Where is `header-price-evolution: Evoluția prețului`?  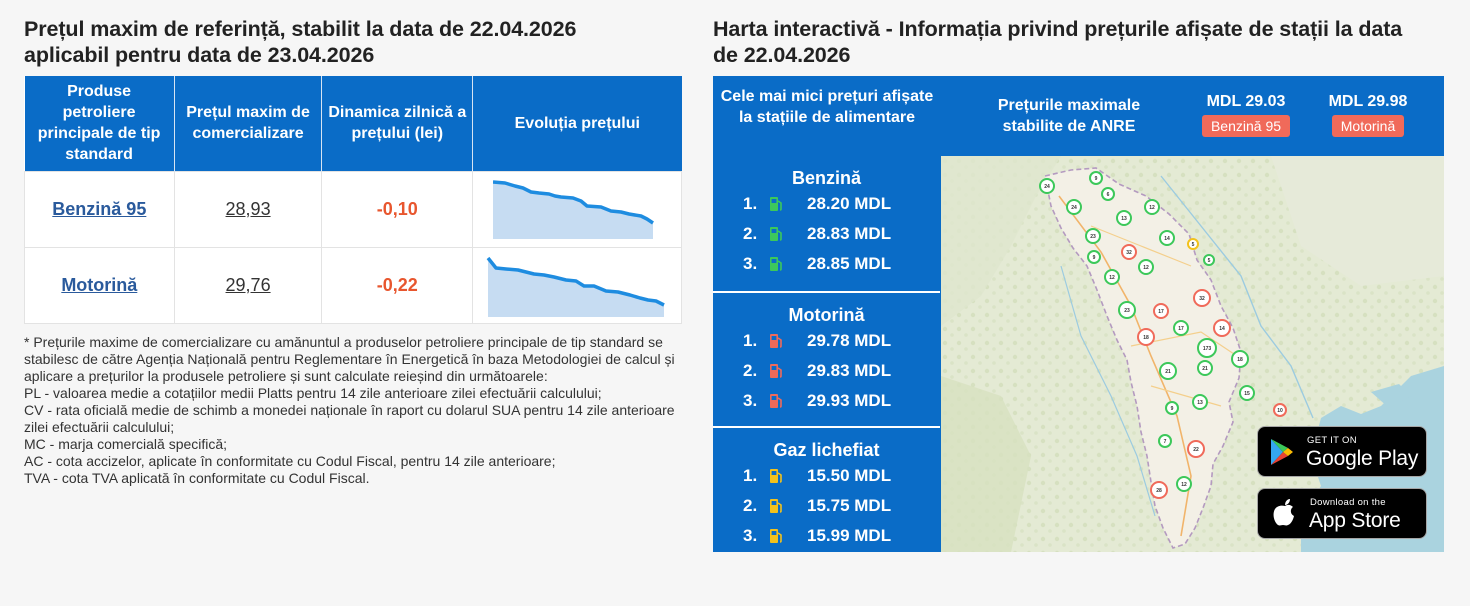
header-price-evolution: Evoluția prețului is located at coordinates (577, 123).